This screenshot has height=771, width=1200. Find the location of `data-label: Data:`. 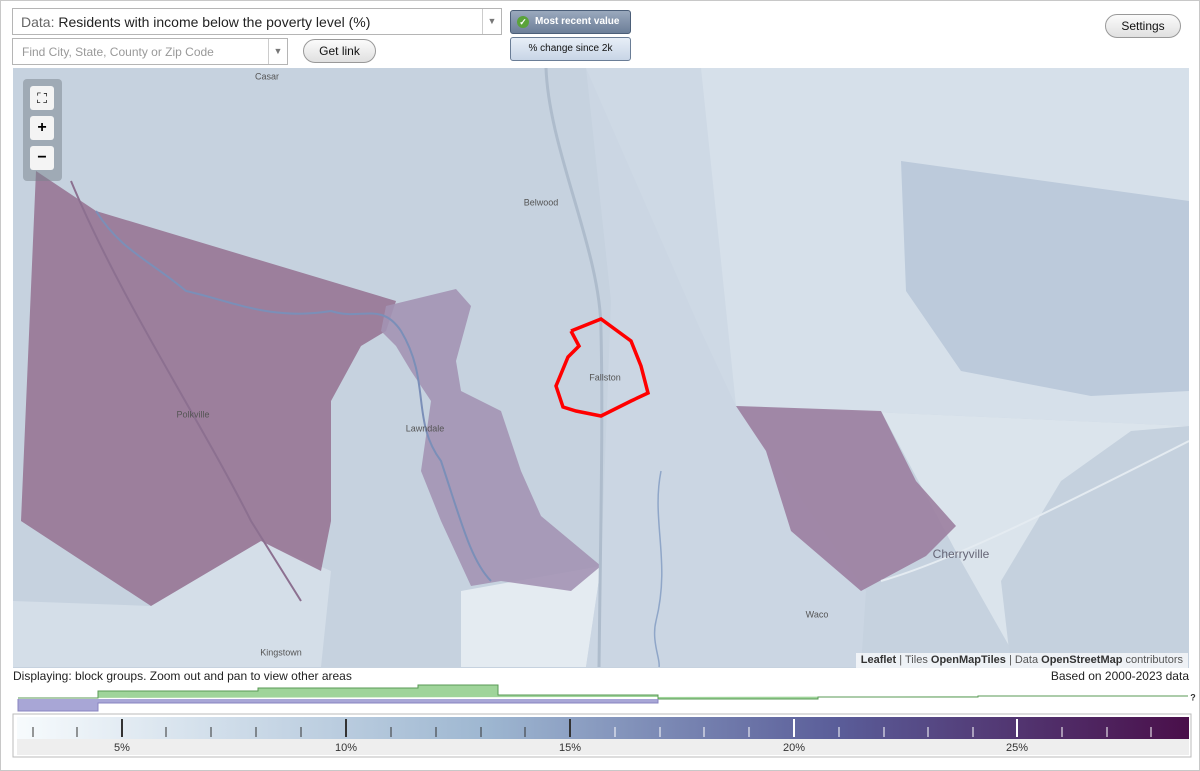

data-label: Data: is located at coordinates (38, 22).